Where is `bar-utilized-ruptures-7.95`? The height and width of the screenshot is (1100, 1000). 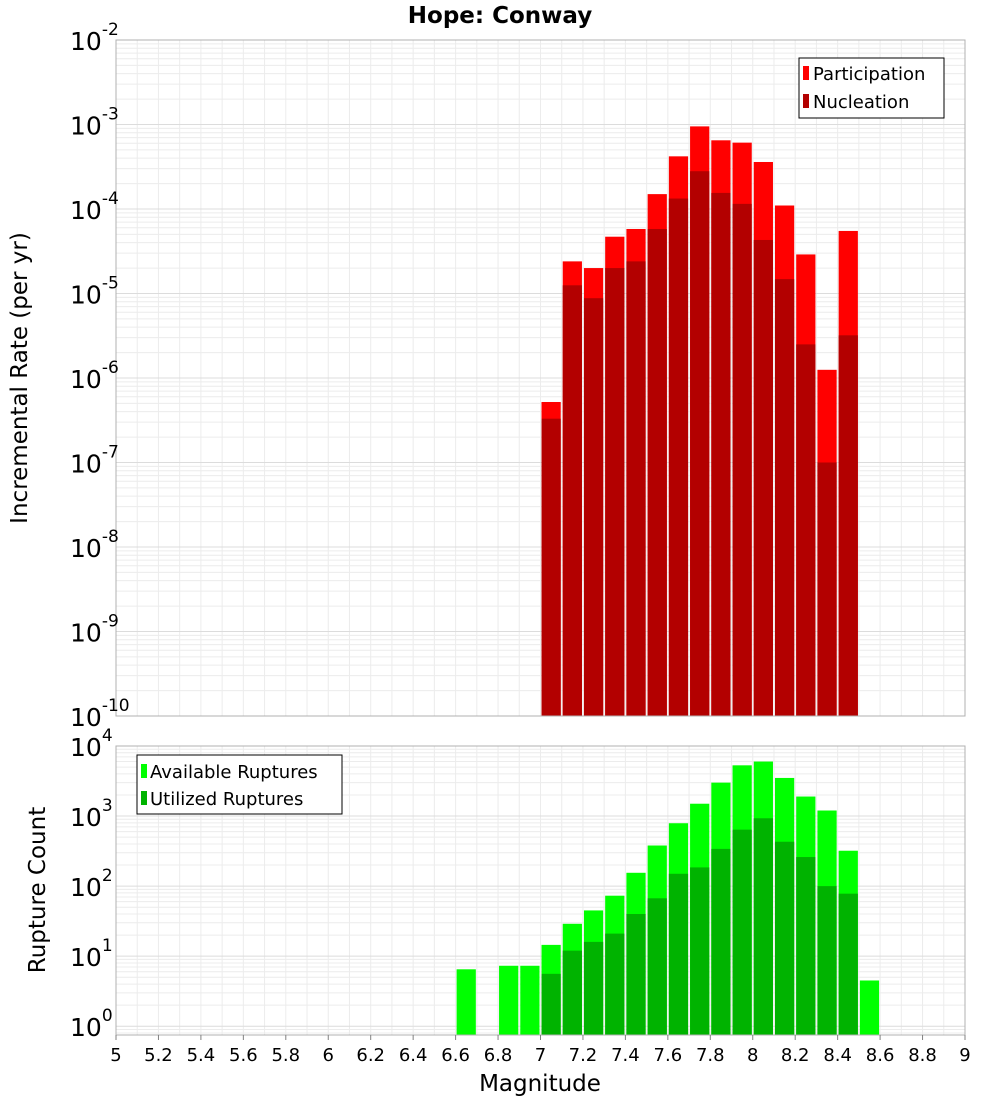
bar-utilized-ruptures-7.95 is located at coordinates (742, 932).